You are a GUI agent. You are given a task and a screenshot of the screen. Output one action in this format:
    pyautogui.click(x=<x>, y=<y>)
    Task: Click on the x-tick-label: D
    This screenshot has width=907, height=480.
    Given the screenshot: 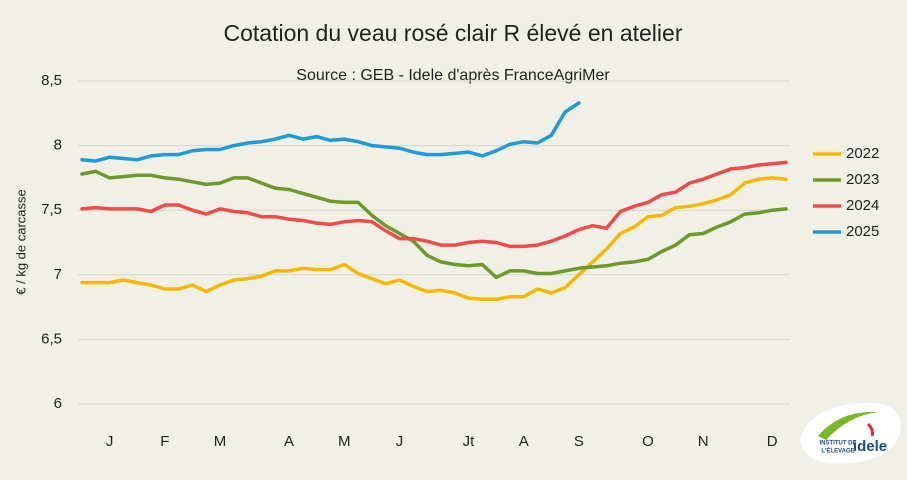 What is the action you would take?
    pyautogui.click(x=772, y=441)
    